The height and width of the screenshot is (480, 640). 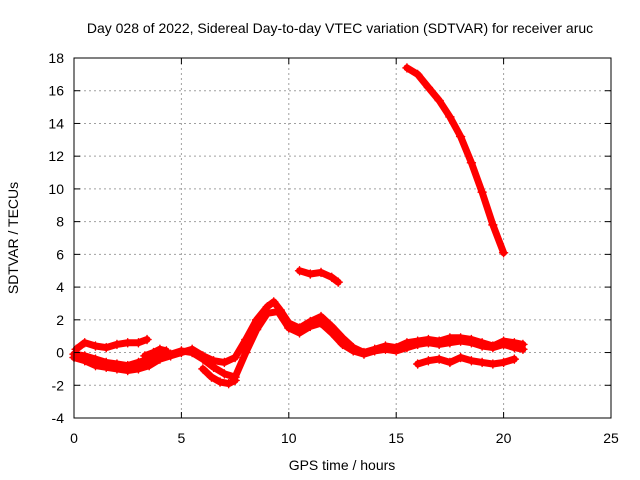 I want to click on points-track-mid-arc, so click(x=156, y=352).